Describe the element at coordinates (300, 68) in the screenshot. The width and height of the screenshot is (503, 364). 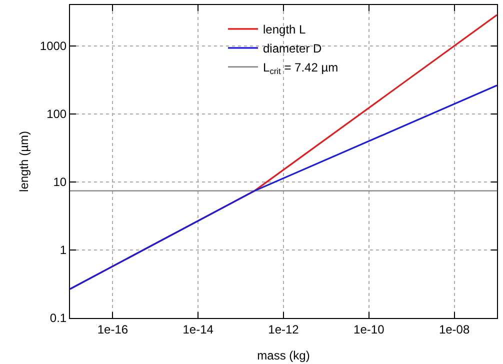
I see `legend-label: L$_{crit}$ = 7.42 µm` at that location.